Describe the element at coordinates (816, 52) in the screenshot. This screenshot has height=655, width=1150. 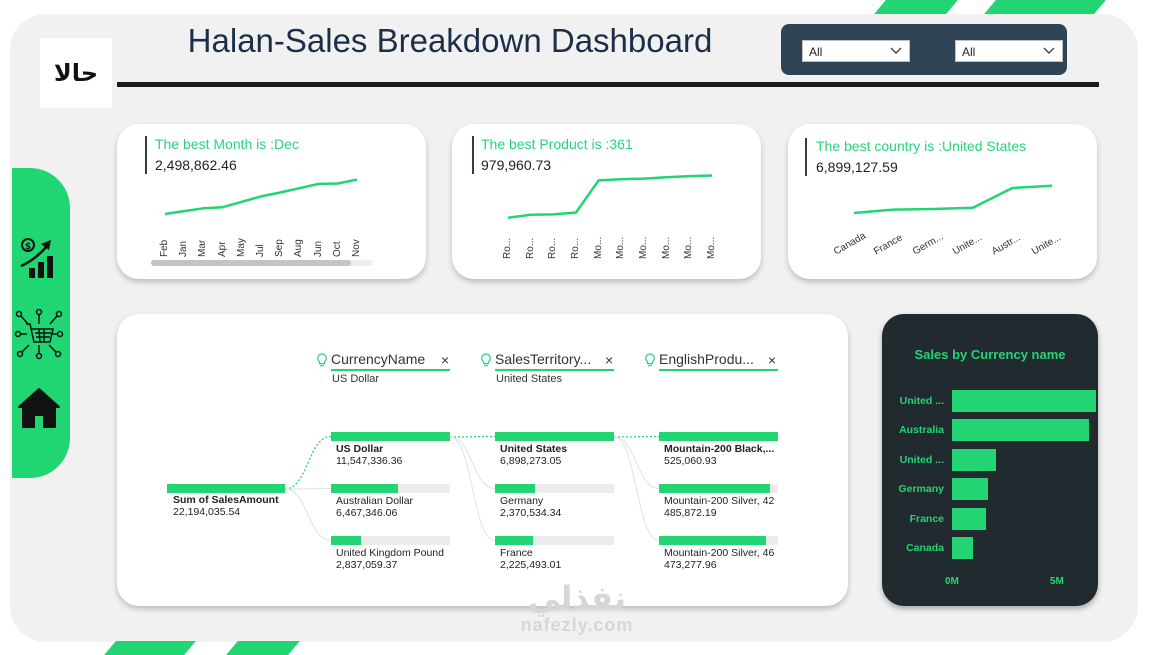
I see `filter-select-1-value: All` at that location.